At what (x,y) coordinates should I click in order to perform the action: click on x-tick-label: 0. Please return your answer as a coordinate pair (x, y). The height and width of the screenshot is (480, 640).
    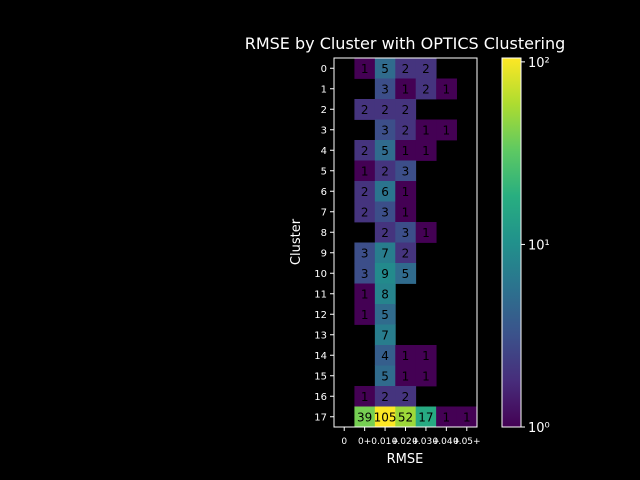
    Looking at the image, I should click on (344, 442).